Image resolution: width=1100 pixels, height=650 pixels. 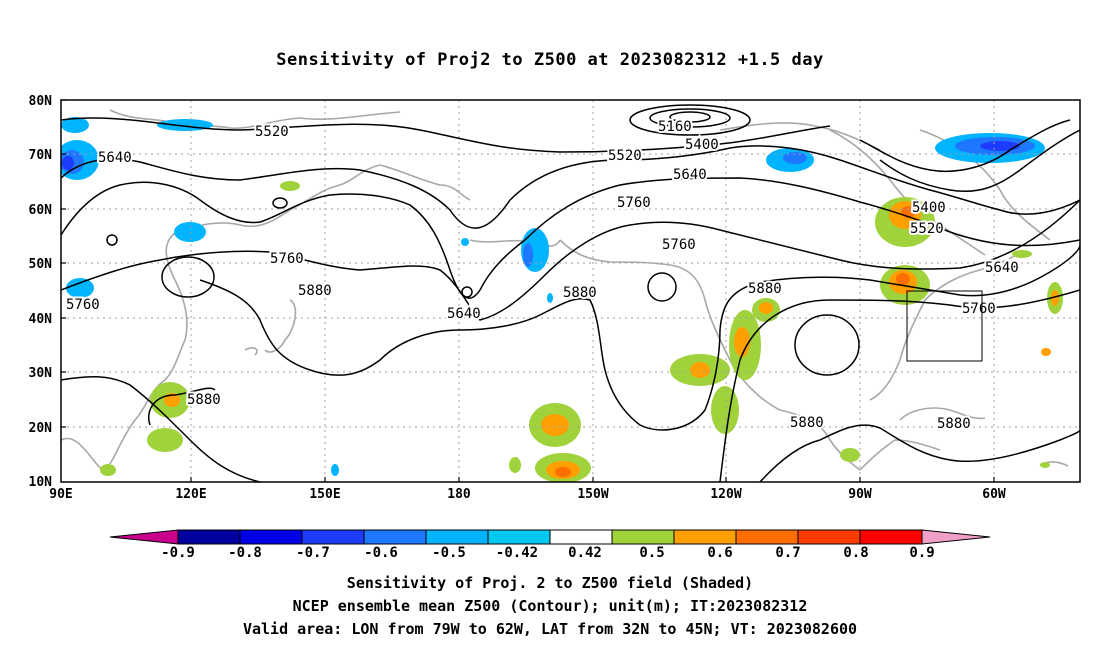 I want to click on lon-tick-label: 90E, so click(x=60, y=494).